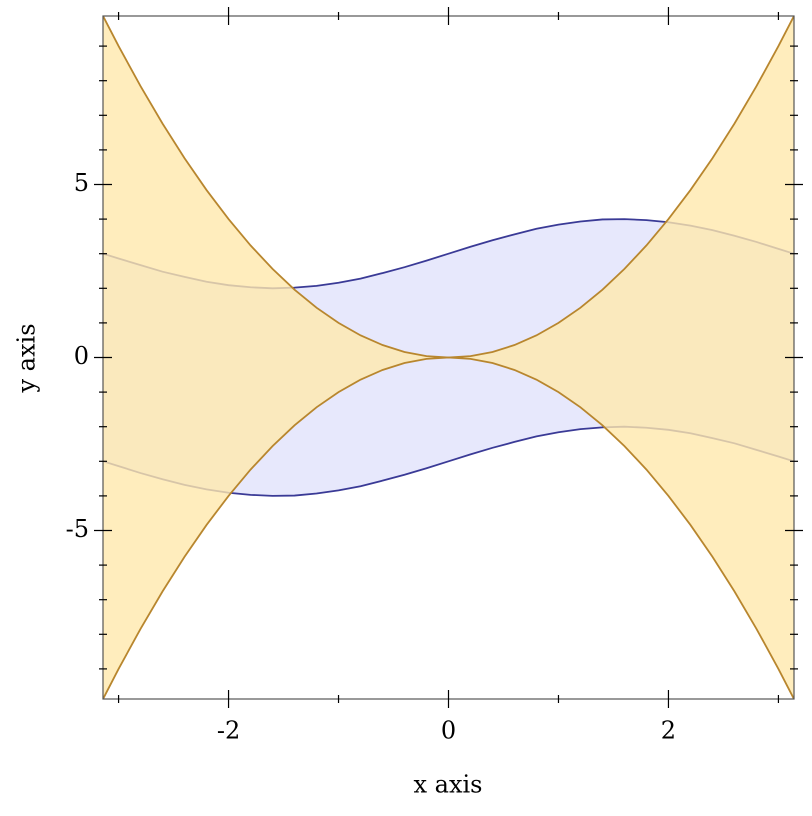 The width and height of the screenshot is (812, 816). I want to click on y-axis-label: y axis, so click(27, 358).